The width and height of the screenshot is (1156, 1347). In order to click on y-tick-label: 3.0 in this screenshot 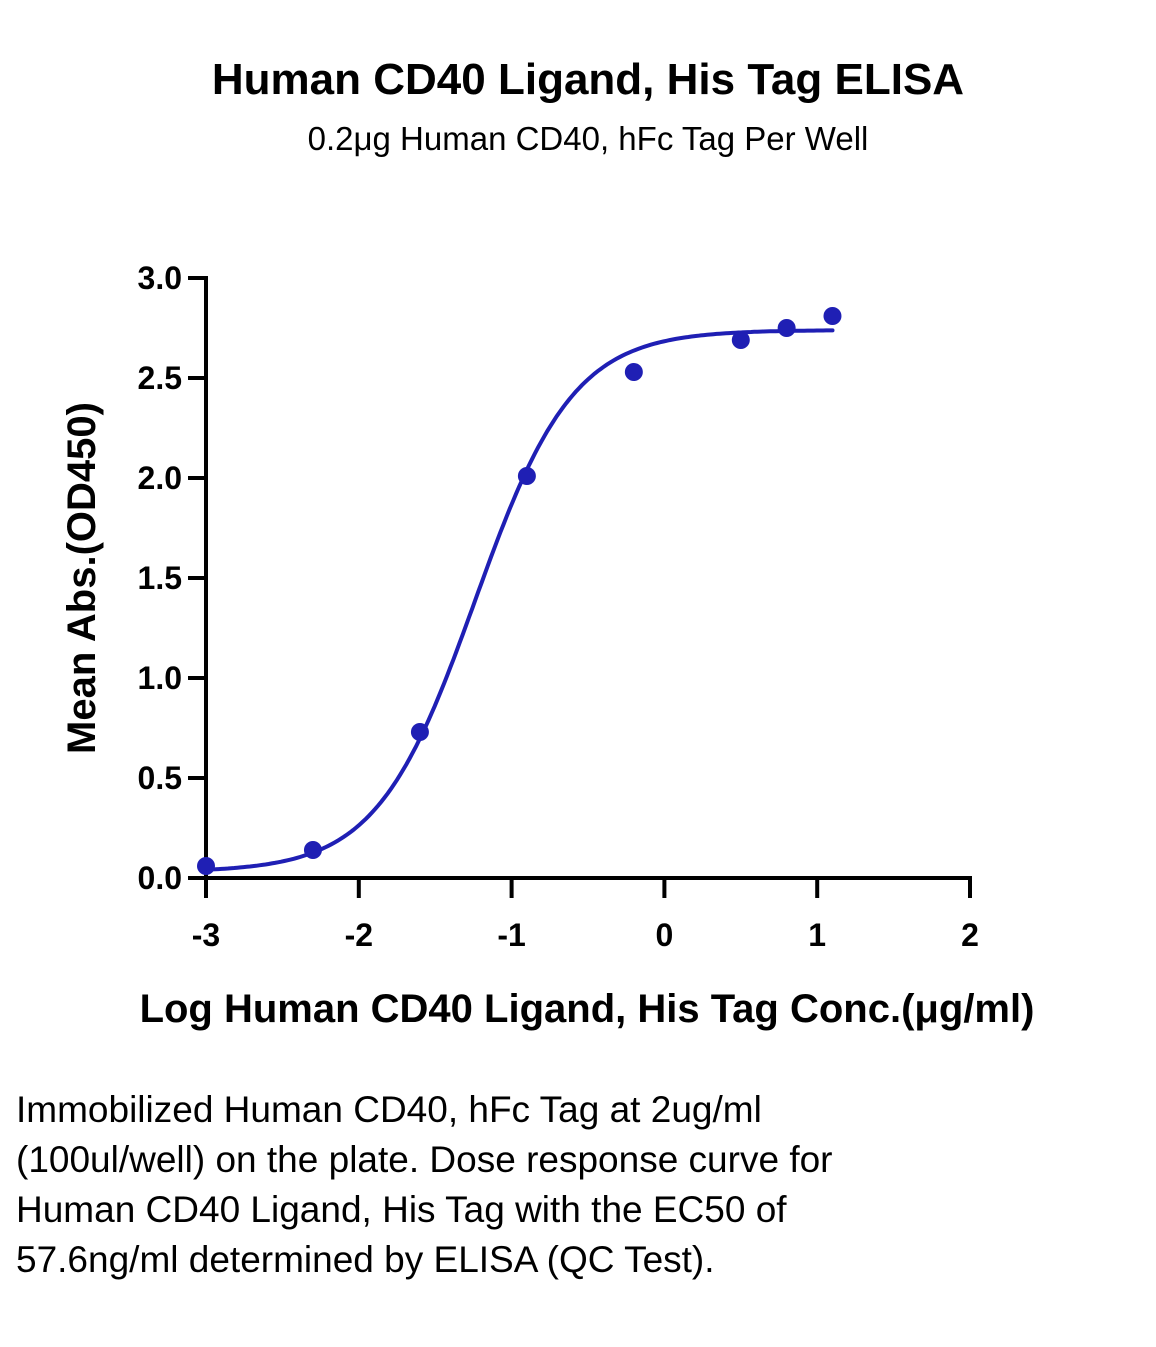, I will do `click(160, 278)`.